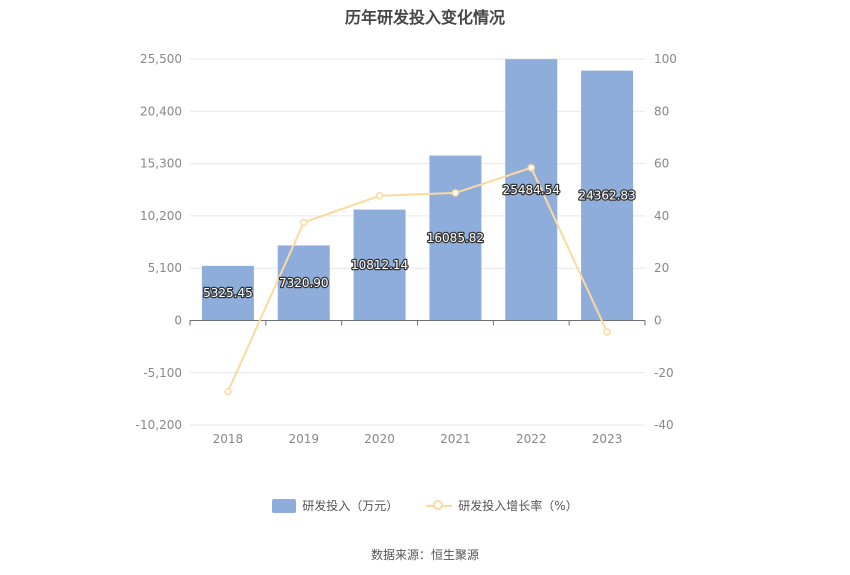 The width and height of the screenshot is (850, 575). What do you see at coordinates (518, 506) in the screenshot?
I see `legend-line-label: 研发投入增长率（%）` at bounding box center [518, 506].